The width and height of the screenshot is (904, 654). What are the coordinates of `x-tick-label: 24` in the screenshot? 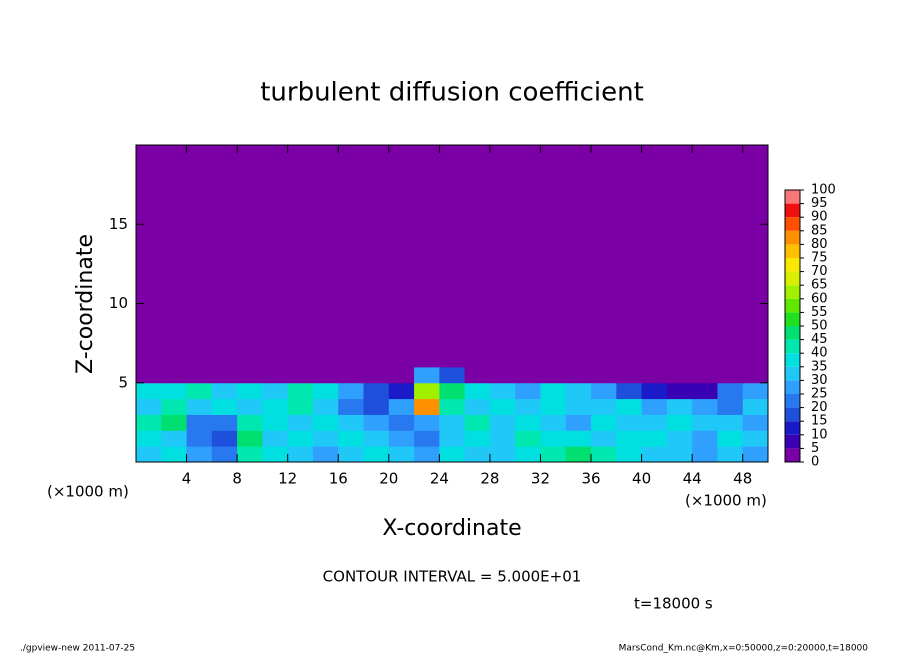 It's located at (439, 479).